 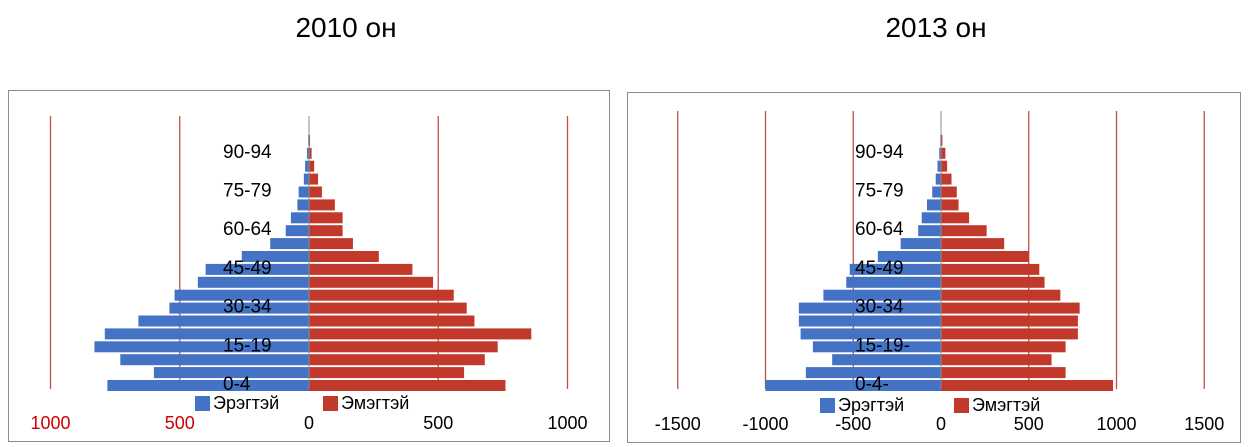 I want to click on category-label: 0-4, so click(x=237, y=384).